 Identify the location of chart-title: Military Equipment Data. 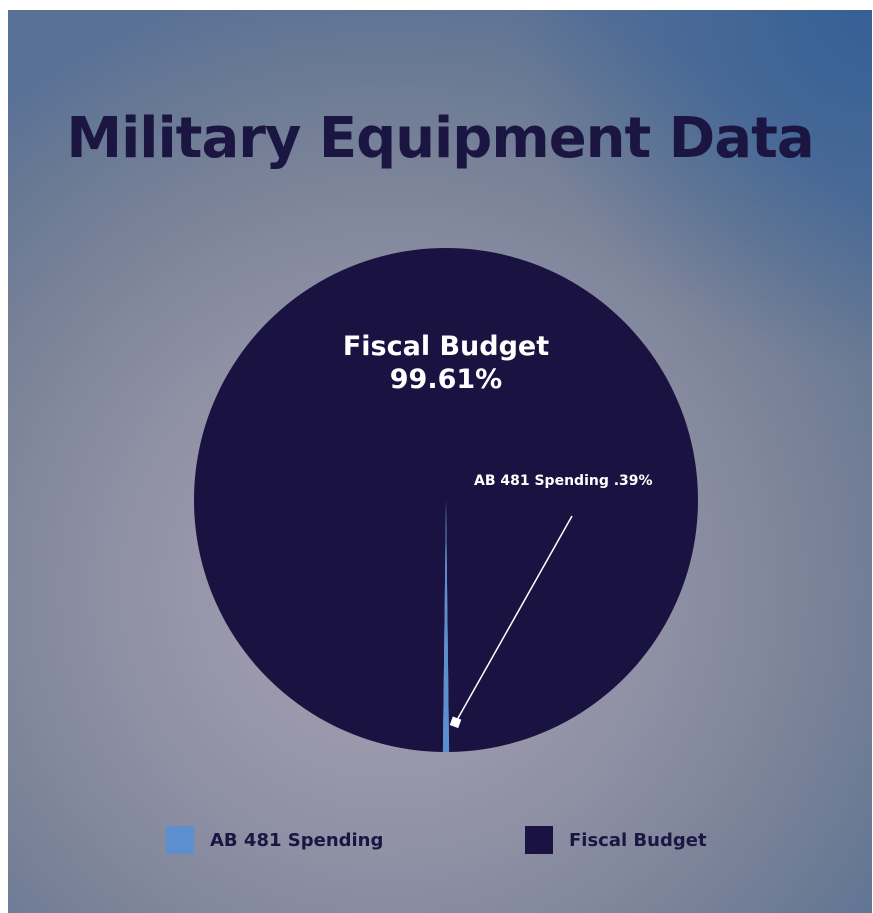
(440, 138).